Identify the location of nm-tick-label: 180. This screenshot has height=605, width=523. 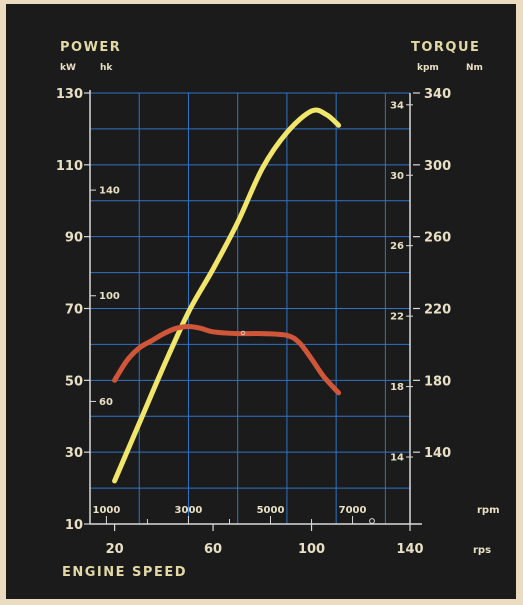
(437, 381).